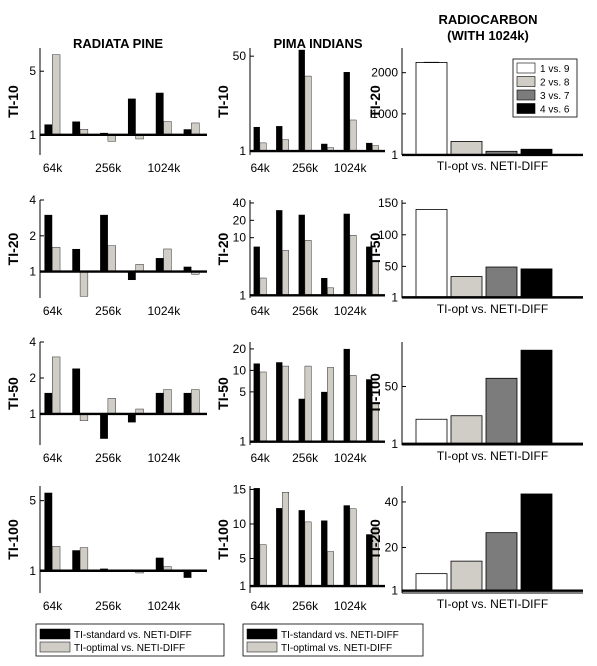 This screenshot has height=666, width=597. What do you see at coordinates (392, 386) in the screenshot?
I see `y-tick-label: 50` at bounding box center [392, 386].